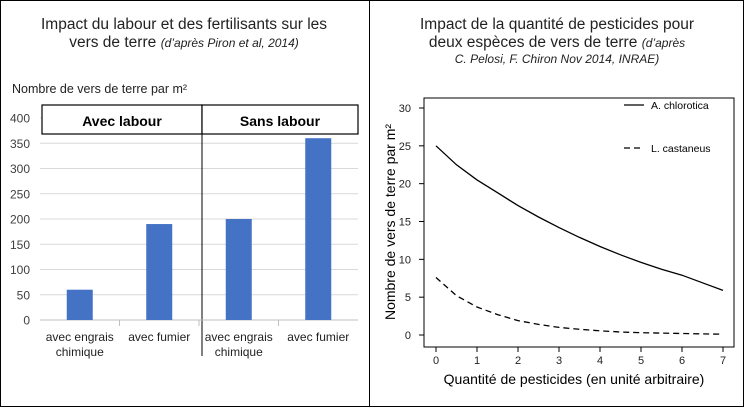  What do you see at coordinates (20, 169) in the screenshot?
I see `bar-y-tick-label: 300` at bounding box center [20, 169].